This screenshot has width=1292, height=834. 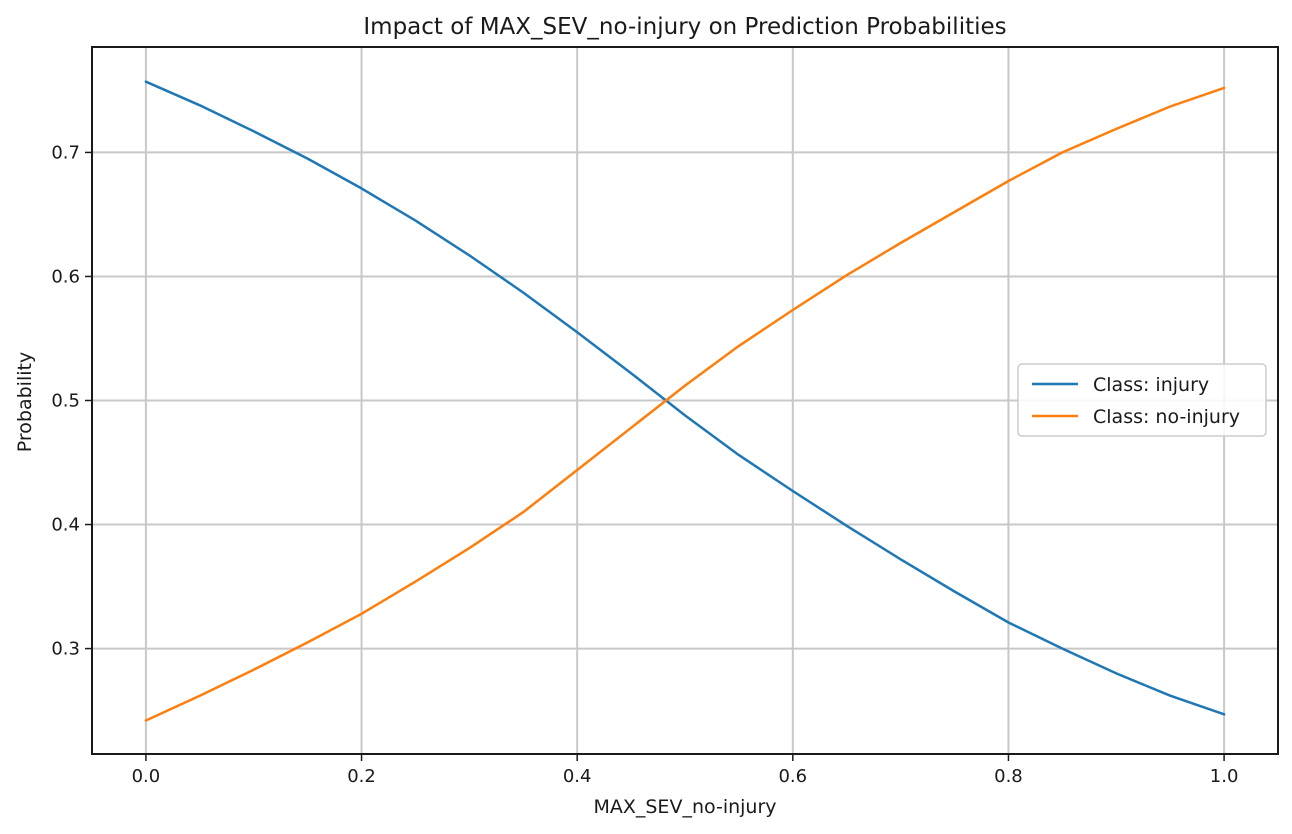 I want to click on legend-box, so click(x=1142, y=400).